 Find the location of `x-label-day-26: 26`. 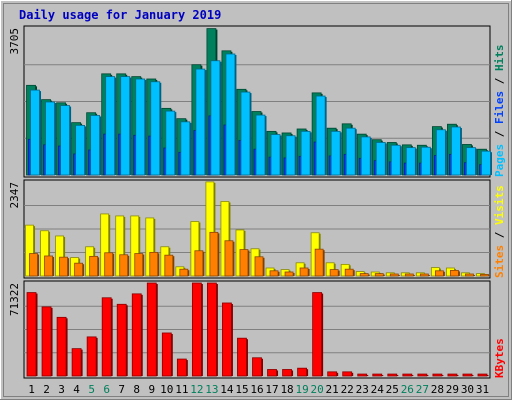

x-label-day-26: 26 is located at coordinates (407, 389).